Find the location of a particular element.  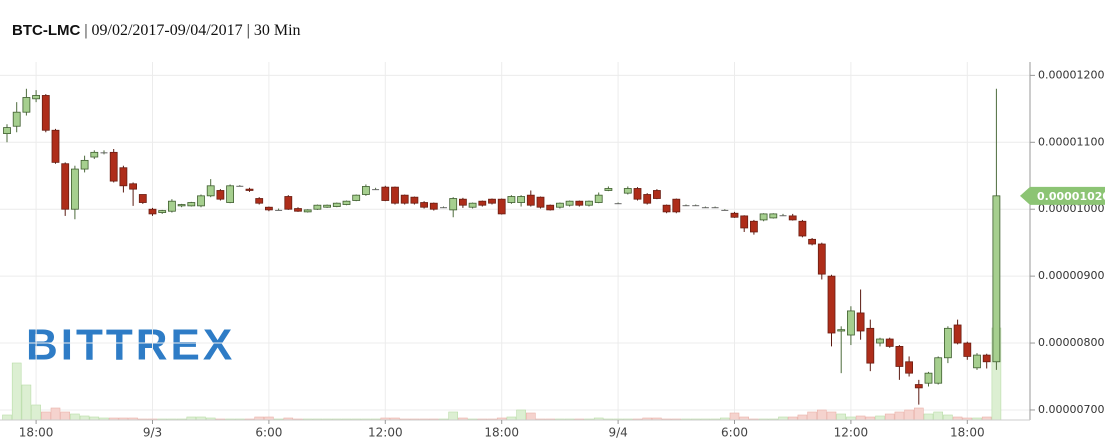

title-details: | 09/02/2017-09/04/2017 | 30 Min is located at coordinates (192, 30).